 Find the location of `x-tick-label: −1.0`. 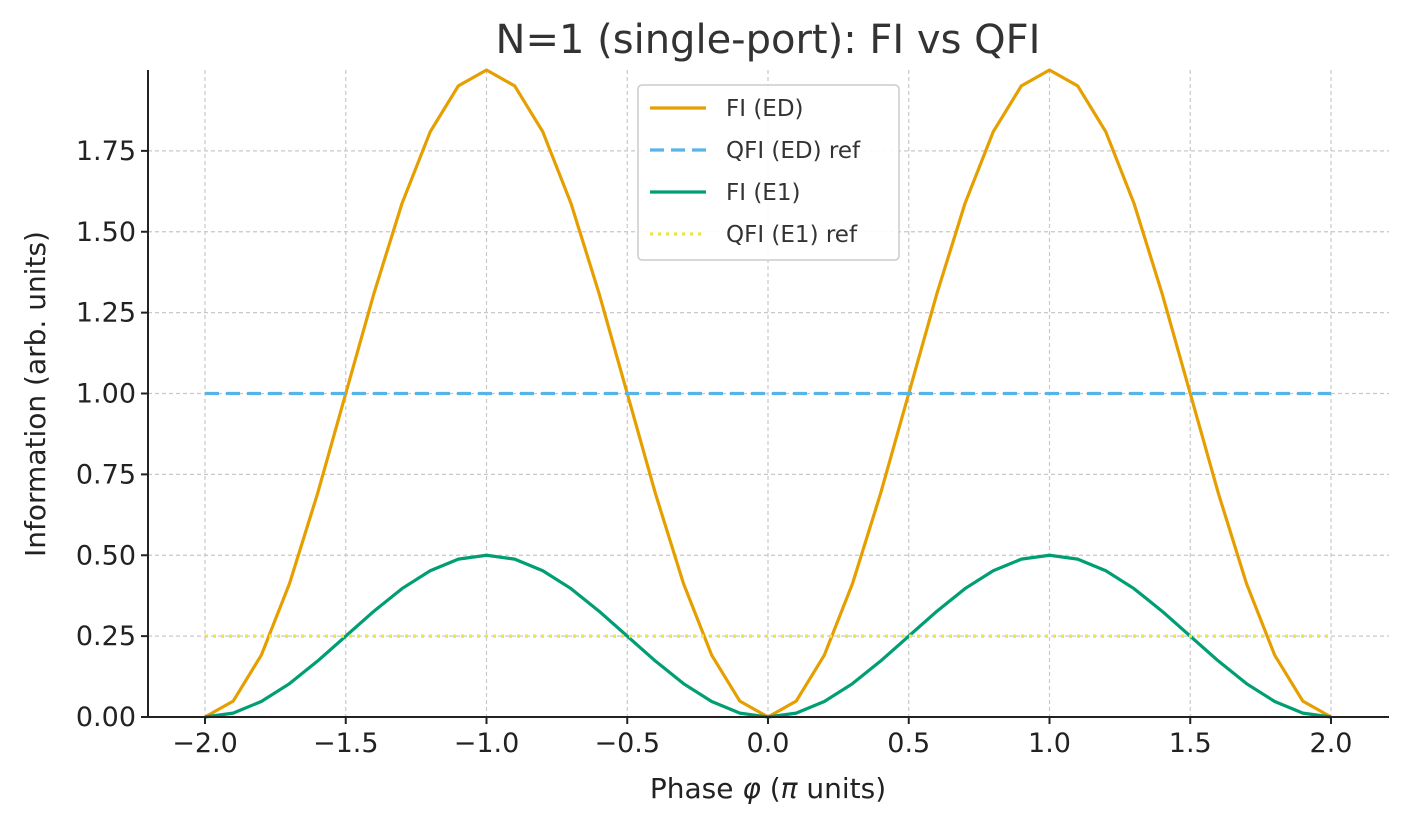

x-tick-label: −1.0 is located at coordinates (487, 743).